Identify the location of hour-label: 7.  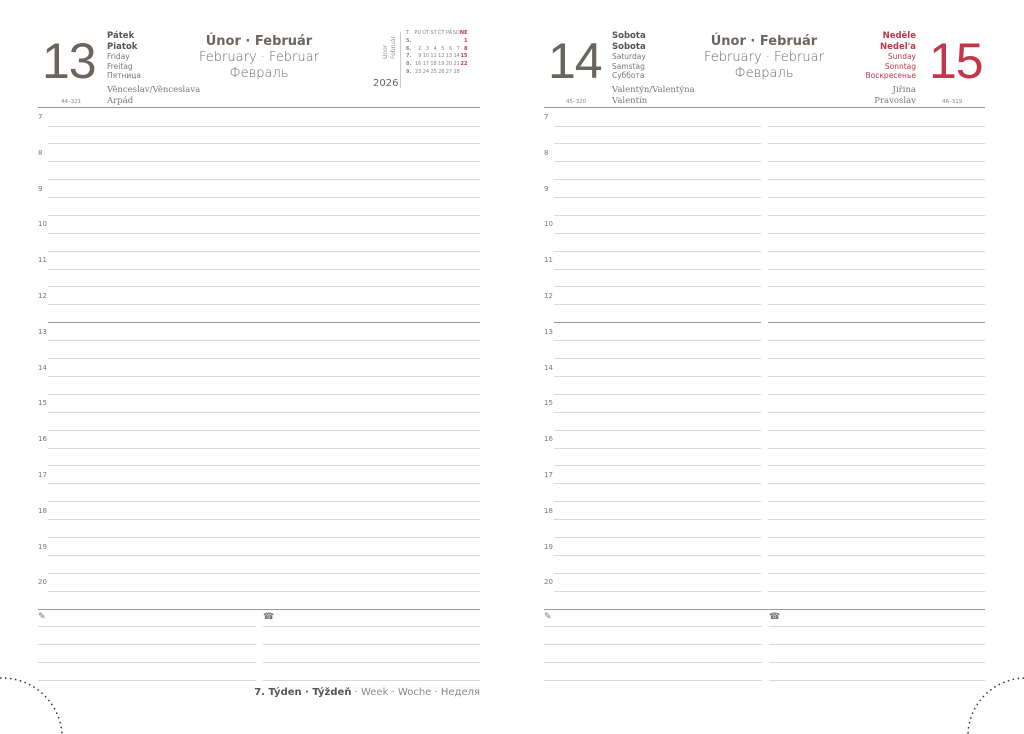
(546, 117).